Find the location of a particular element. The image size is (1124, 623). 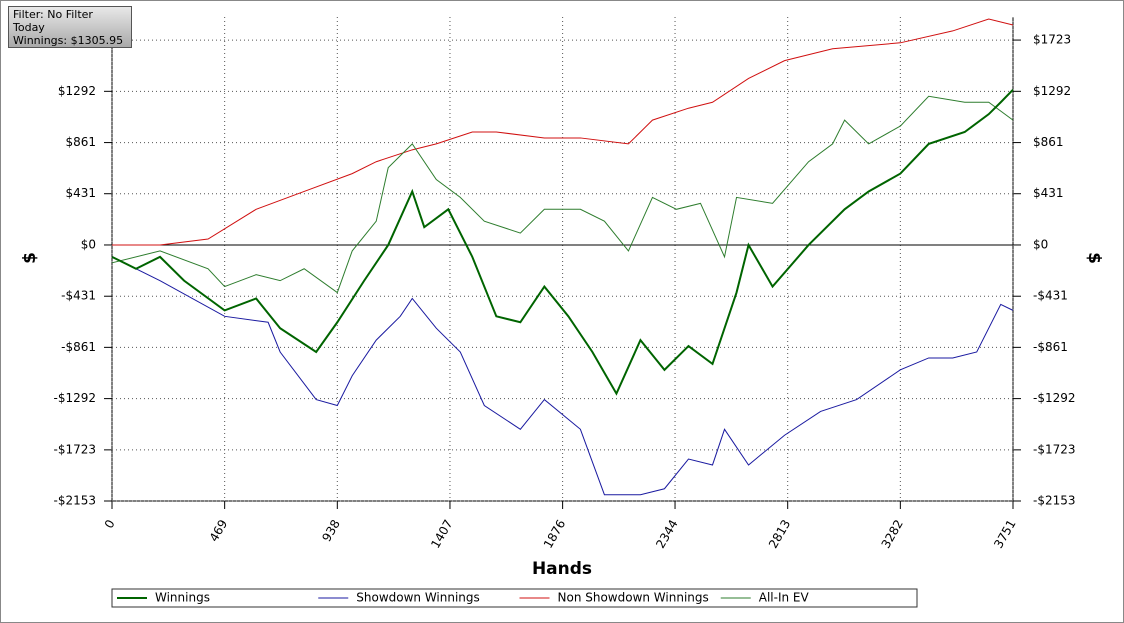

y-tick-label: -$431 is located at coordinates (78, 296).